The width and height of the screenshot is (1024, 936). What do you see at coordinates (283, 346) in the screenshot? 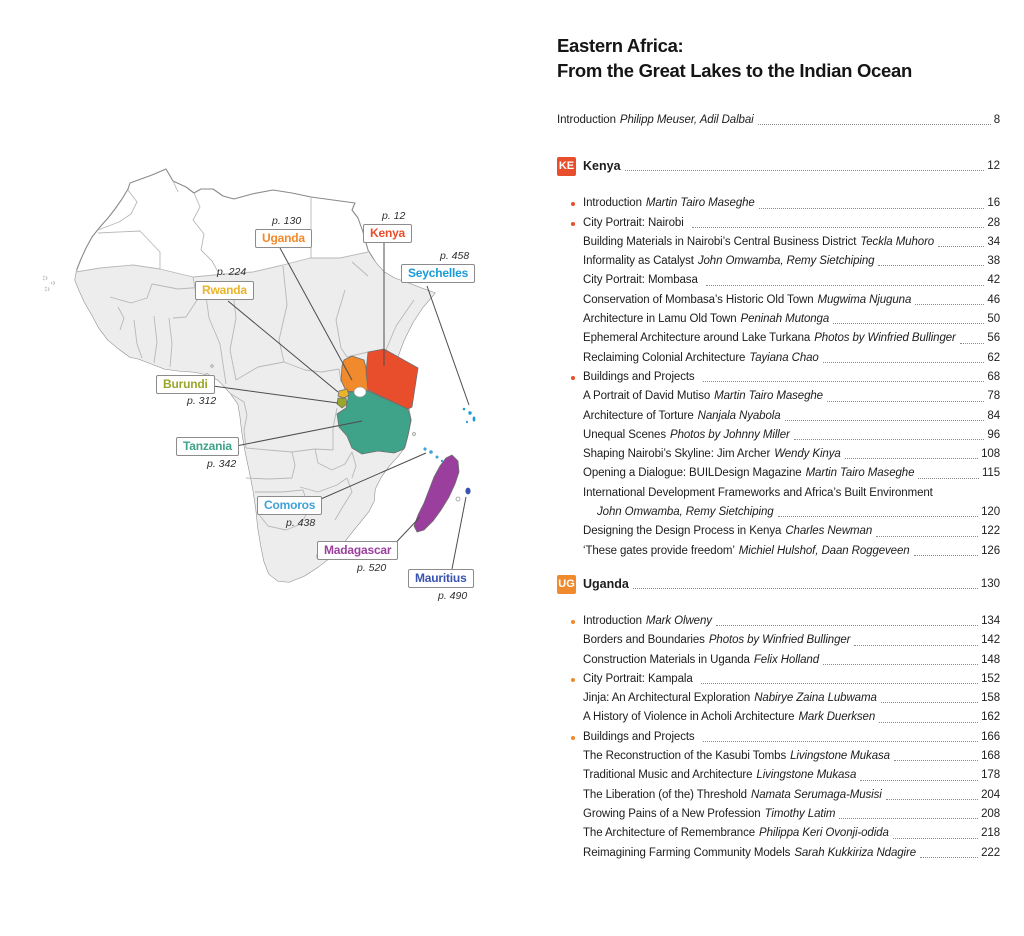
I see `connector-rwanda` at bounding box center [283, 346].